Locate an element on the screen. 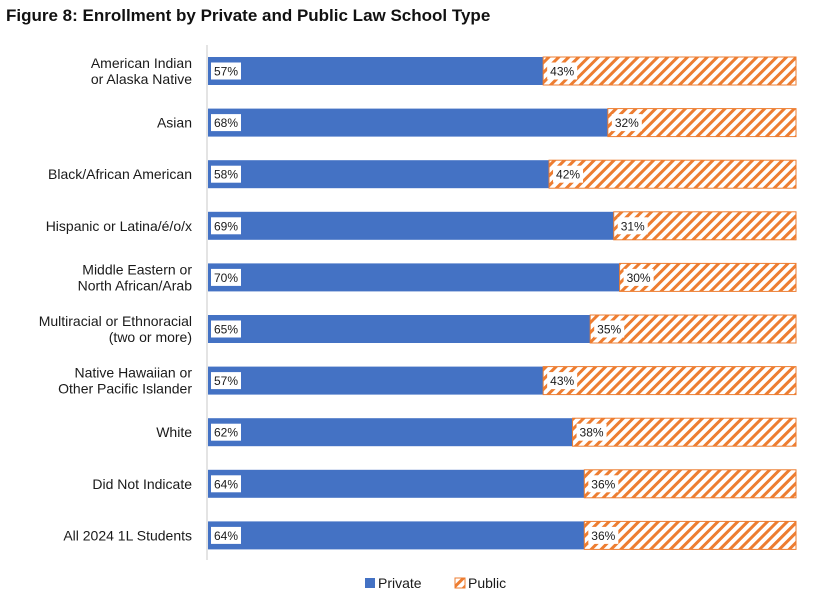  data-label-public: 30% is located at coordinates (639, 278).